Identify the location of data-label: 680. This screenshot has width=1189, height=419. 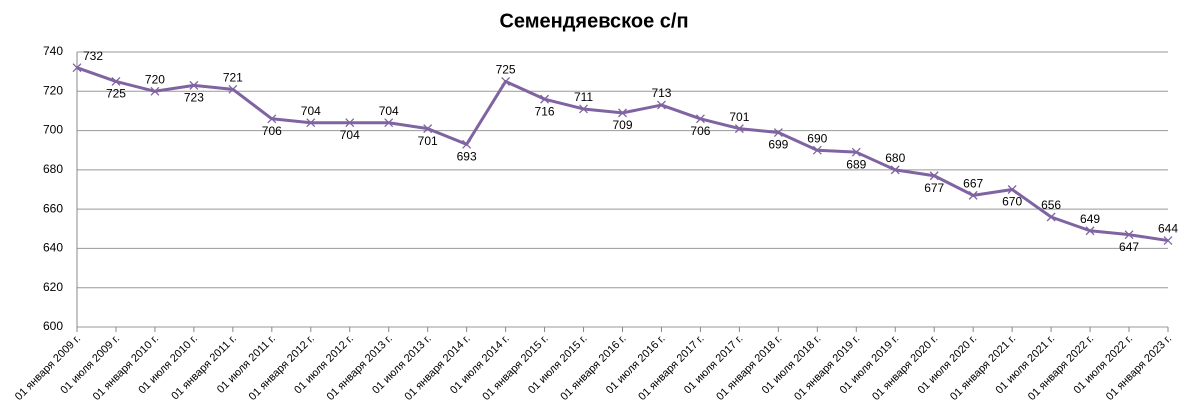
(895, 158).